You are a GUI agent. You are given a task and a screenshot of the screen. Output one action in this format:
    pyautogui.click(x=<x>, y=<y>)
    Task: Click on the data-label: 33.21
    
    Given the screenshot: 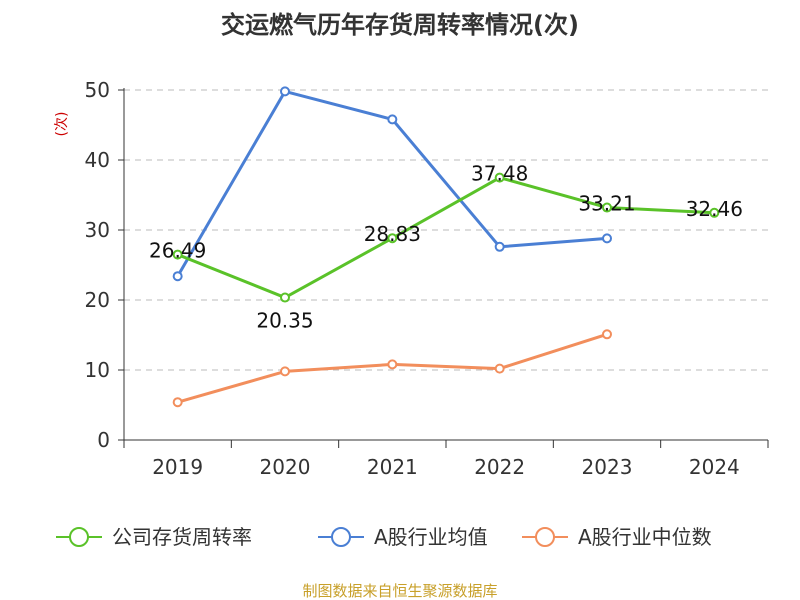 What is the action you would take?
    pyautogui.click(x=606, y=204)
    